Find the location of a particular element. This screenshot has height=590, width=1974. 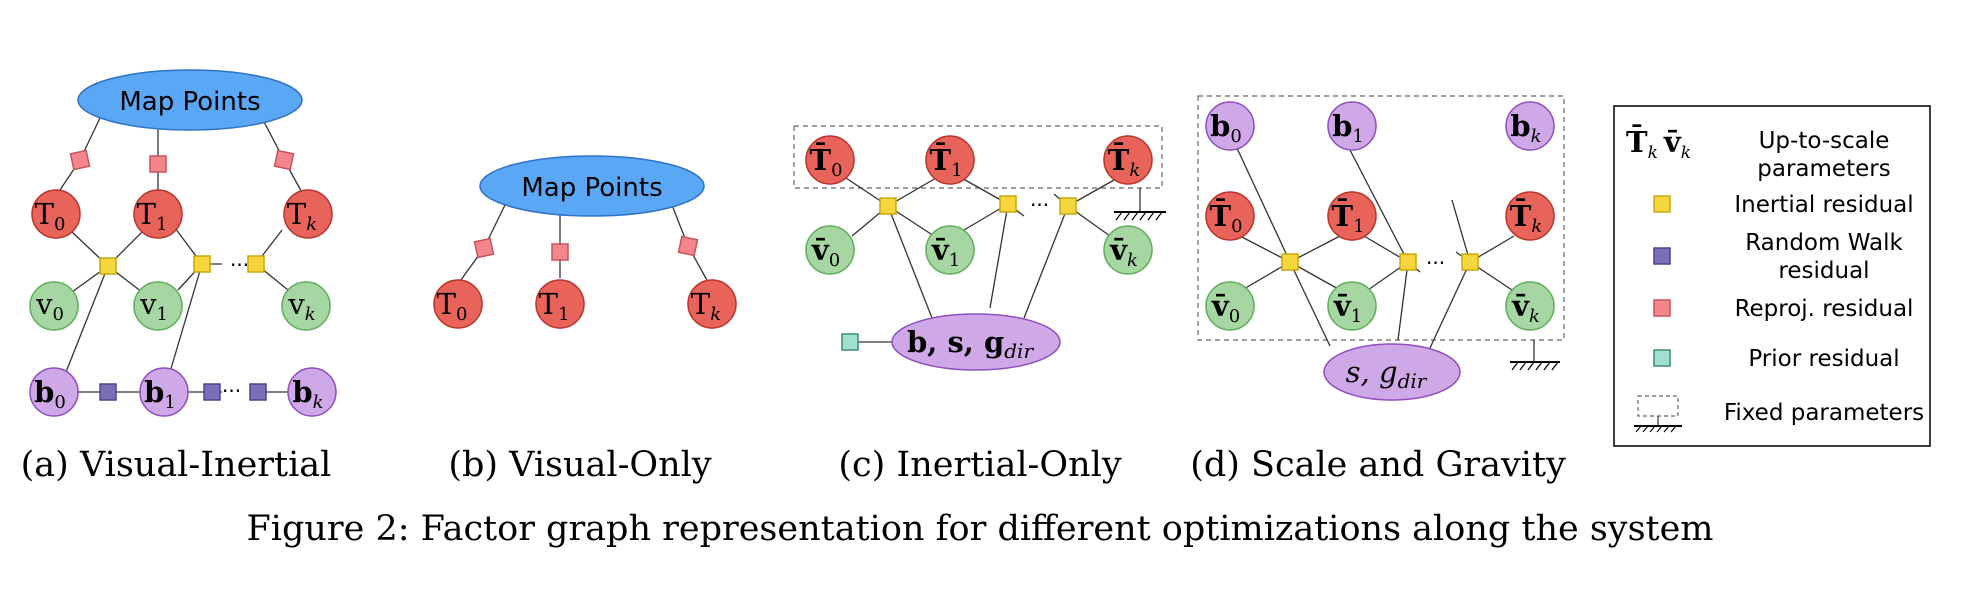

node-label: b, s, gdir is located at coordinates (970, 344).